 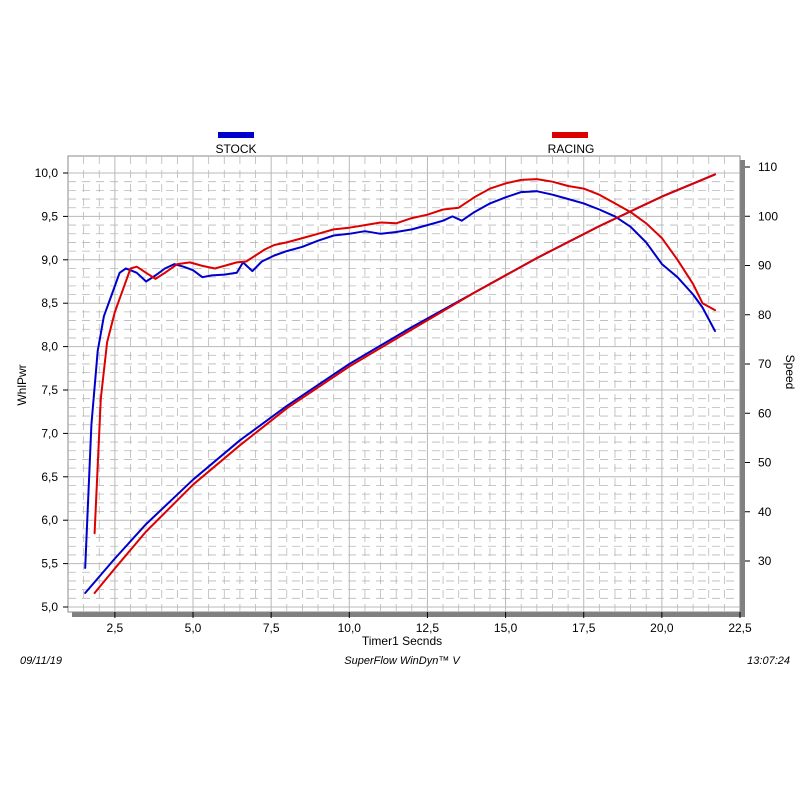 What do you see at coordinates (404, 144) in the screenshot?
I see `legend: STOCK RACING` at bounding box center [404, 144].